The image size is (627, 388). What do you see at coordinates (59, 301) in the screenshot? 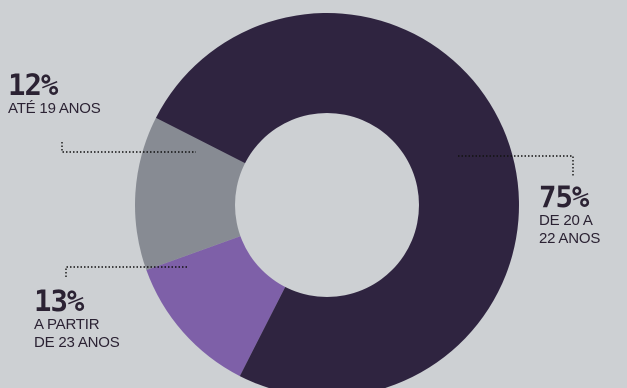
I see `percent-label: 13%` at bounding box center [59, 301].